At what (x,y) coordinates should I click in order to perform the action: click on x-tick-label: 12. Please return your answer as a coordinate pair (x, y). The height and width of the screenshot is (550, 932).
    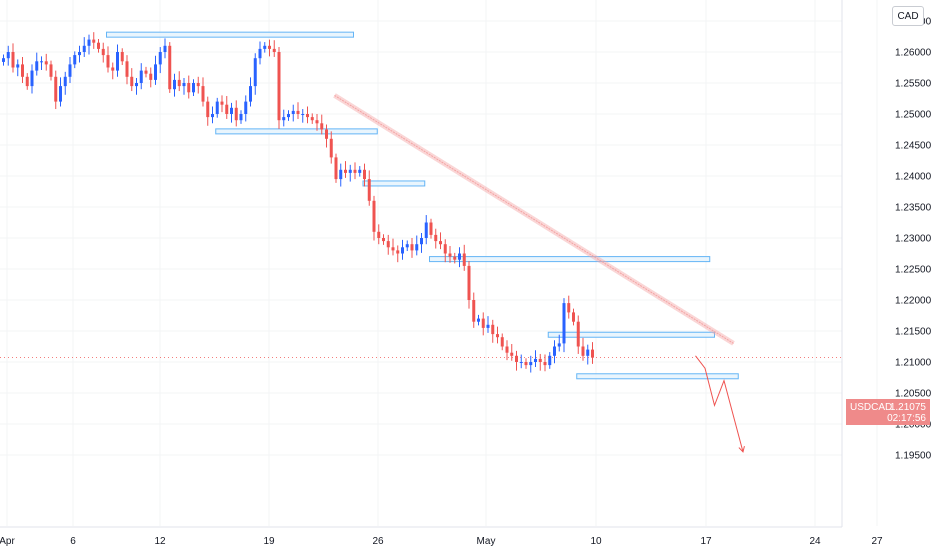
    Looking at the image, I should click on (160, 541).